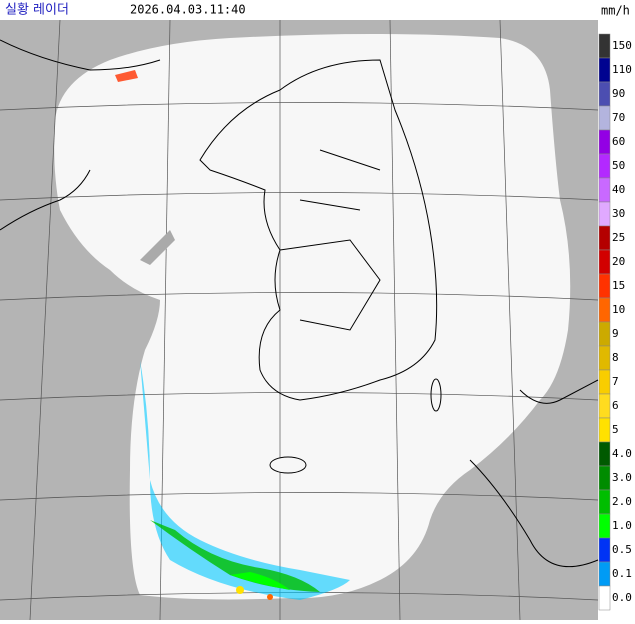 The image size is (635, 624). What do you see at coordinates (622, 573) in the screenshot?
I see `legend-label: 0.1` at bounding box center [622, 573].